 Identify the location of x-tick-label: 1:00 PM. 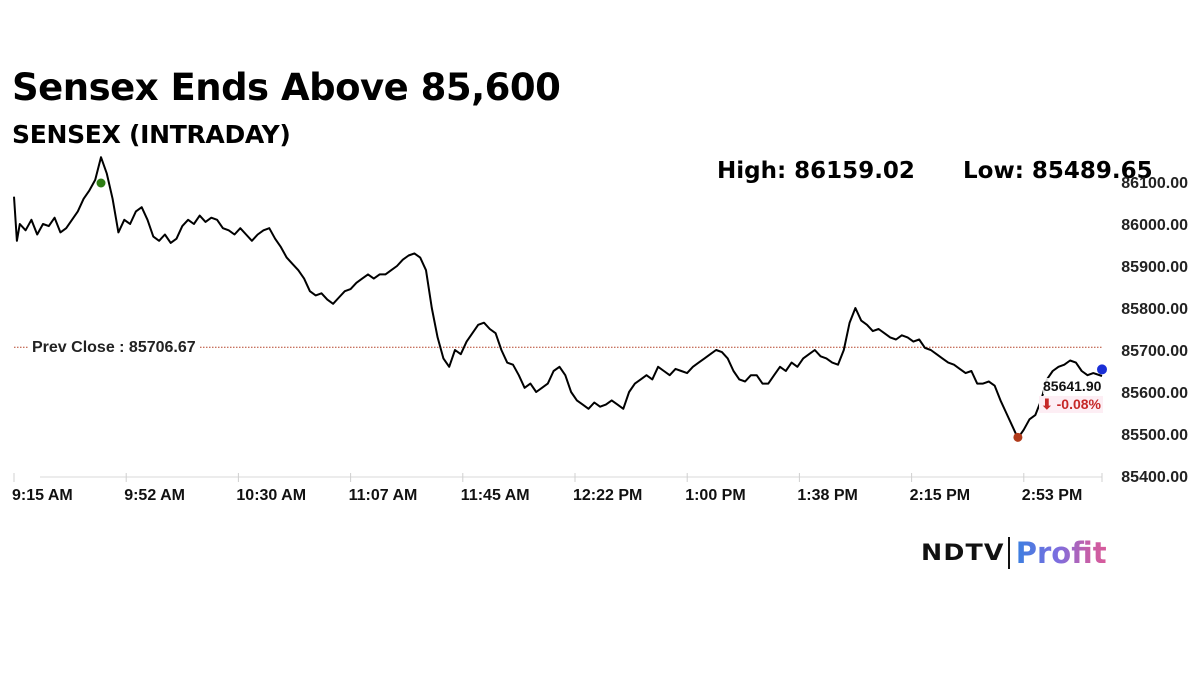
(715, 495).